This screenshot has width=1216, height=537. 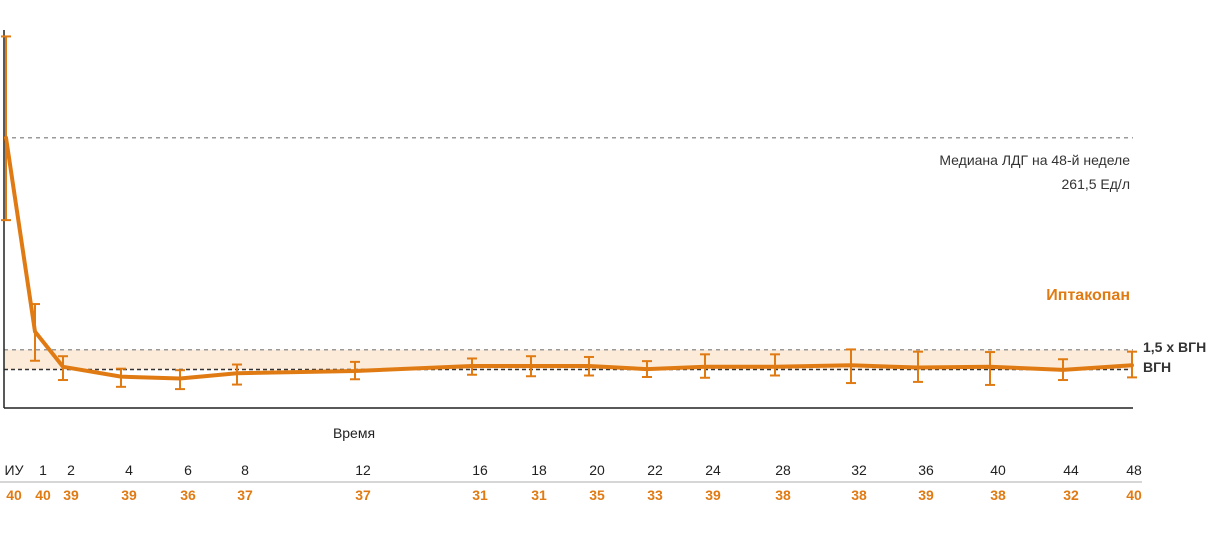 What do you see at coordinates (926, 470) in the screenshot?
I see `x-tick-label: 36` at bounding box center [926, 470].